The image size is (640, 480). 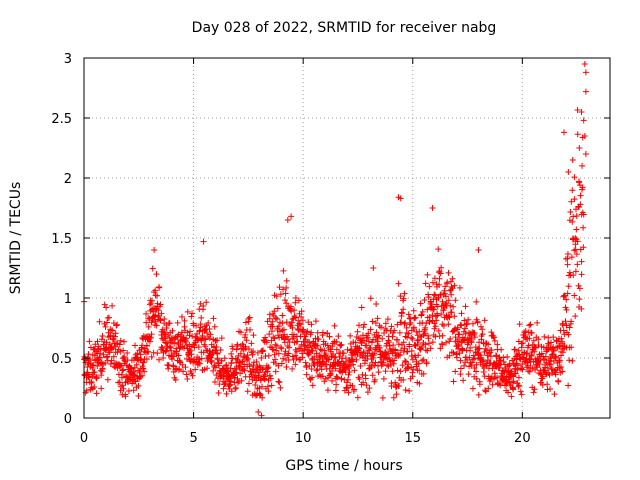 What do you see at coordinates (61, 359) in the screenshot?
I see `y-tick-label: 0.5` at bounding box center [61, 359].